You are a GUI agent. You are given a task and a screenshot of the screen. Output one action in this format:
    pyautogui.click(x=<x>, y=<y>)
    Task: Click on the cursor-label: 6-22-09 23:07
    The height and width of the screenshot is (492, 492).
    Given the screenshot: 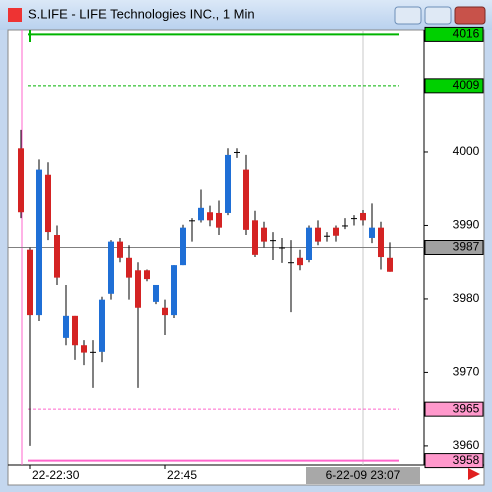 What is the action you would take?
    pyautogui.click(x=363, y=475)
    